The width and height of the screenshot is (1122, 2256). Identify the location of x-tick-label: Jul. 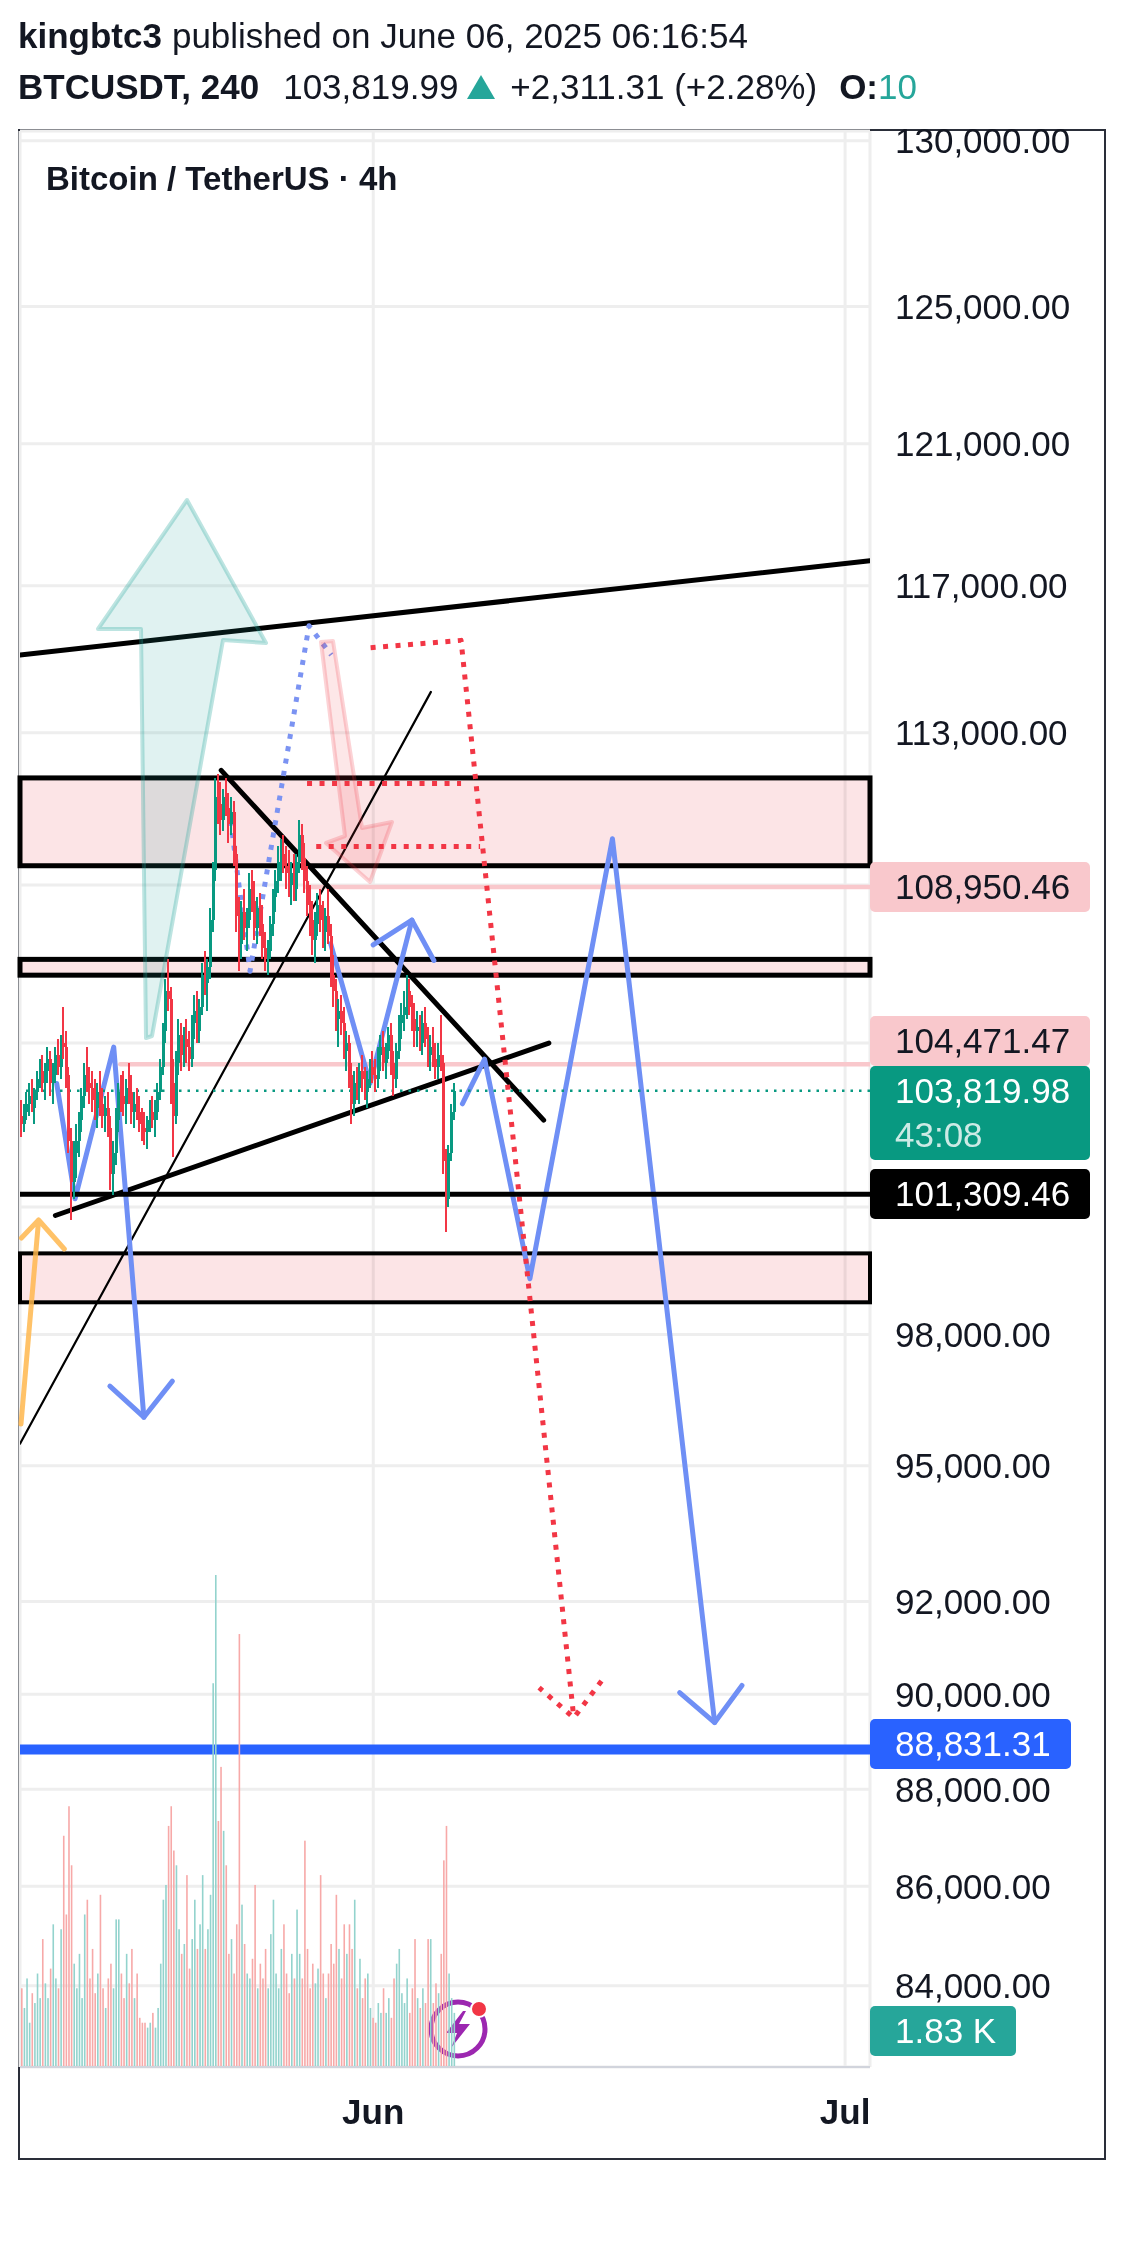
(845, 2111).